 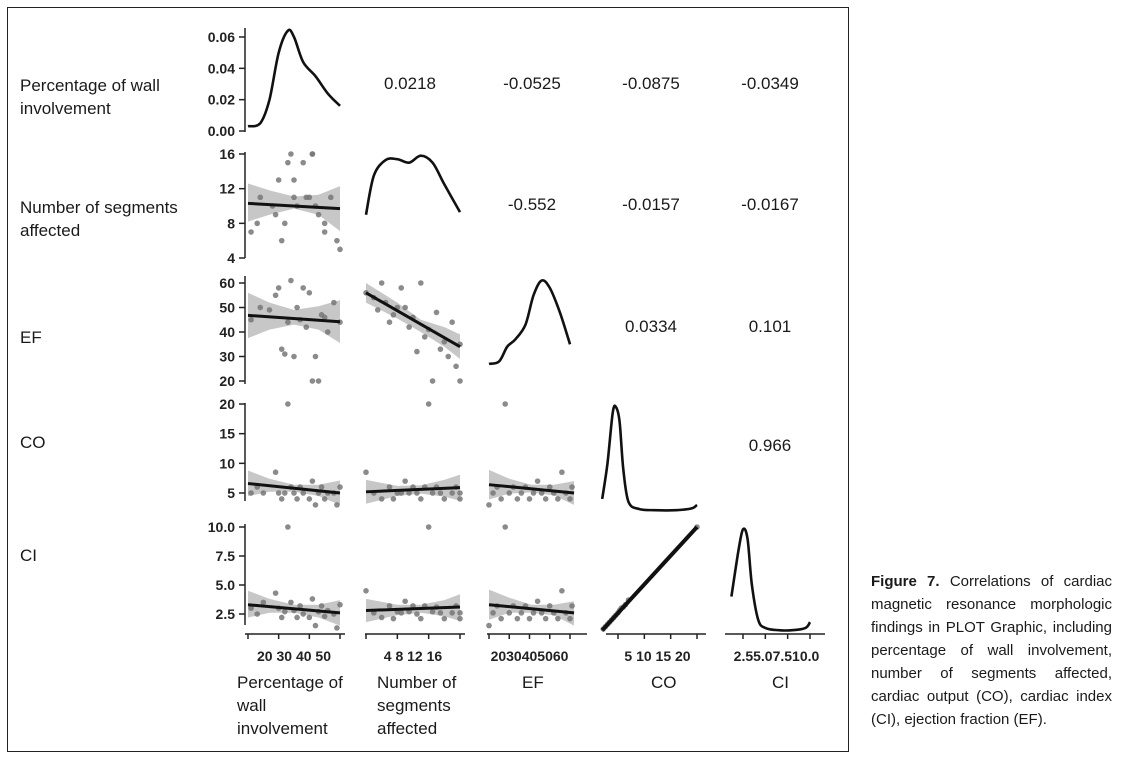 I want to click on correlation-value-r3-c4: 0.966, so click(x=770, y=445).